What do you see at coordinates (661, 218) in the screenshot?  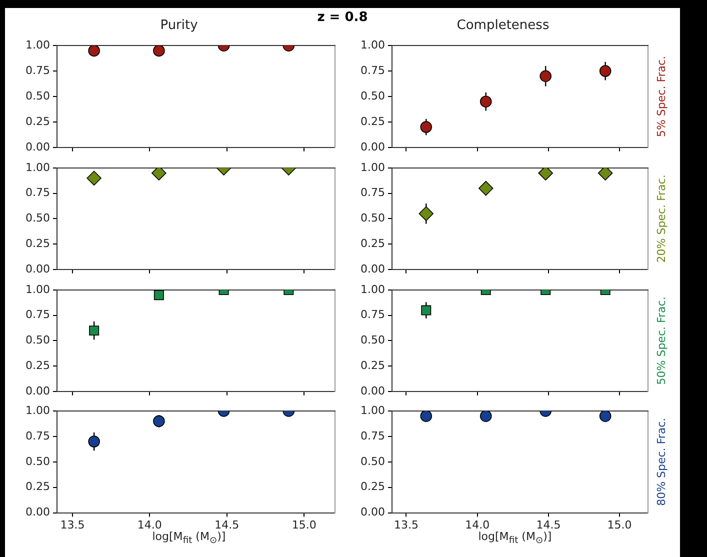 I see `y2-axis-title: 20% Spec. Frac.` at bounding box center [661, 218].